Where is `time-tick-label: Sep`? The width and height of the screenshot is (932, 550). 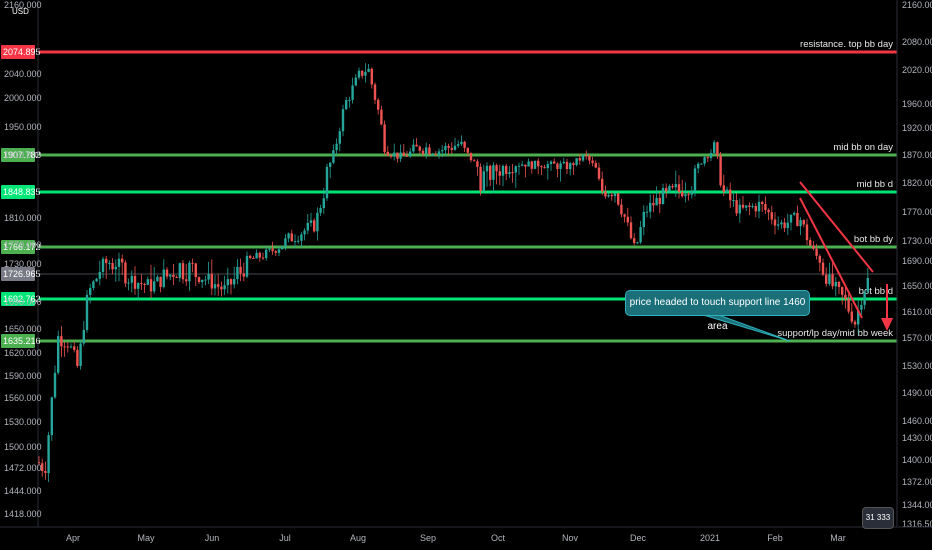 time-tick-label: Sep is located at coordinates (428, 538).